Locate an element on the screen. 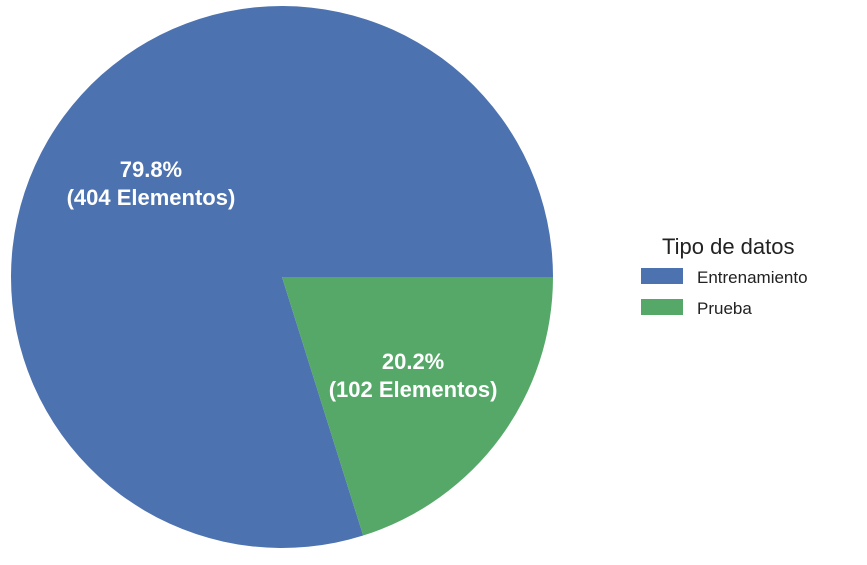 Image resolution: width=867 pixels, height=565 pixels. pie-slice-prueba is located at coordinates (418, 406).